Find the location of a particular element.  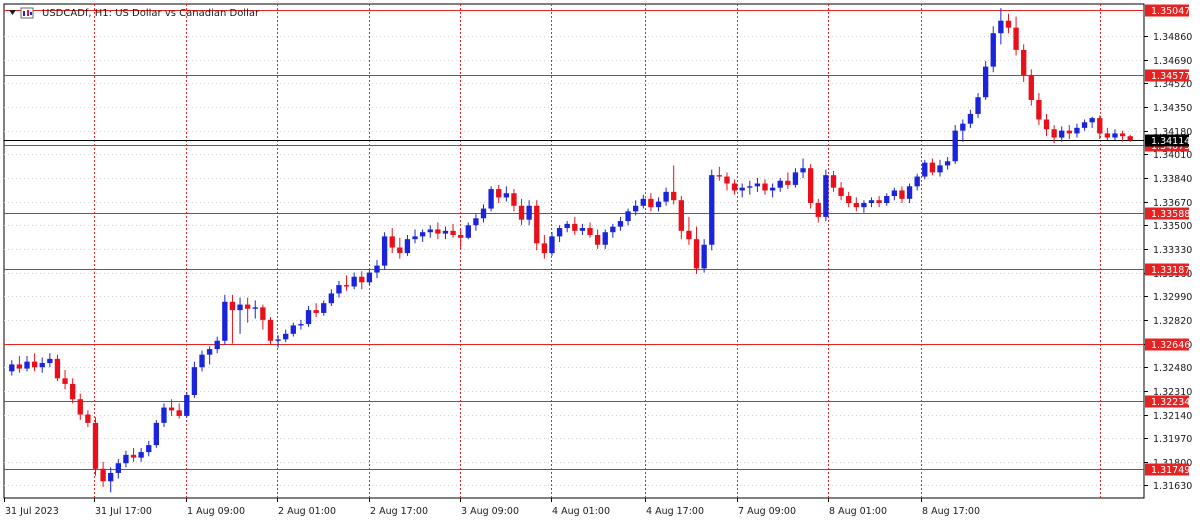

time-tick-label: 7 Aug 09:00 is located at coordinates (767, 511).